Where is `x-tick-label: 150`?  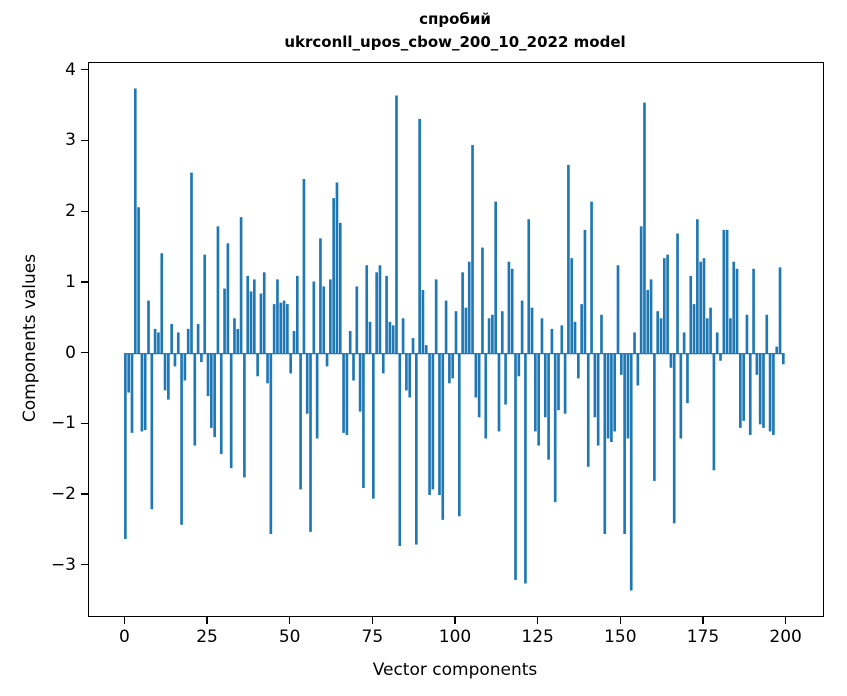
x-tick-label: 150 is located at coordinates (620, 637).